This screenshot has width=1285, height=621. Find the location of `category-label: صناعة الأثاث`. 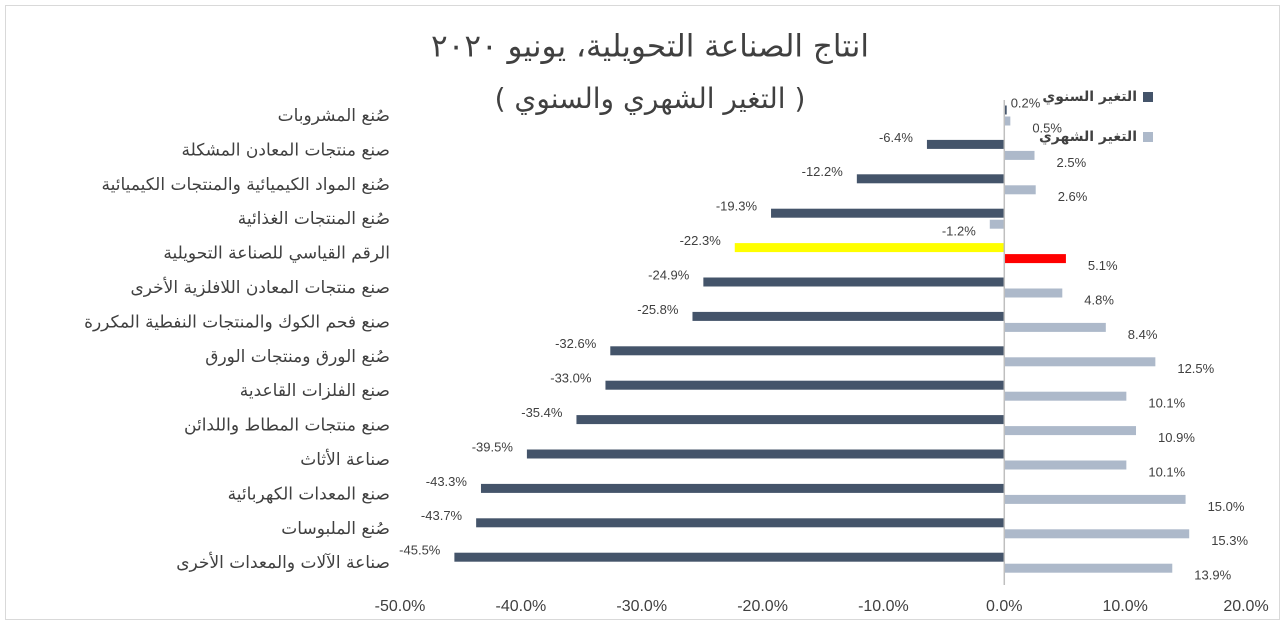

category-label: صناعة الأثاث is located at coordinates (345, 459).